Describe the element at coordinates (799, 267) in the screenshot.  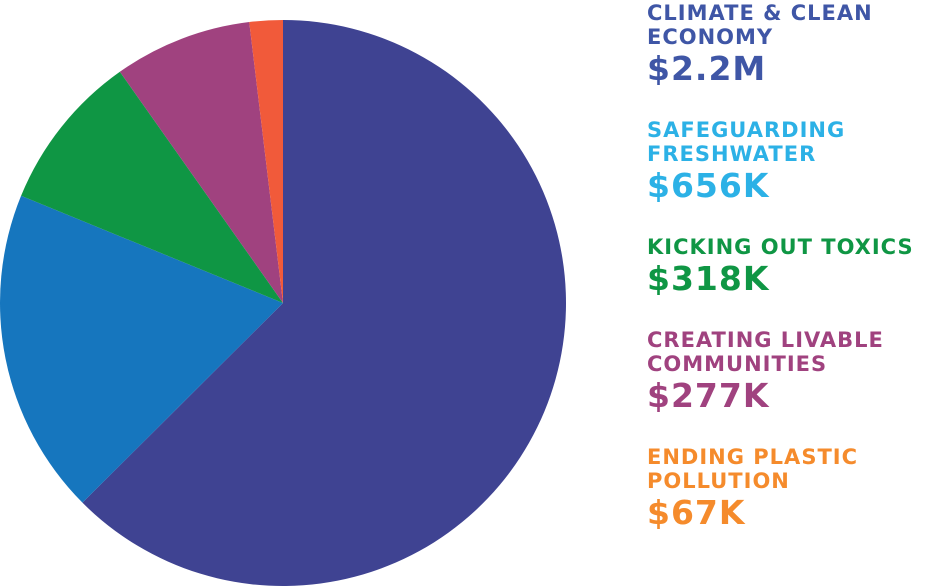
I see `legend-entry: KICKING OUT TOXICS $318K` at that location.